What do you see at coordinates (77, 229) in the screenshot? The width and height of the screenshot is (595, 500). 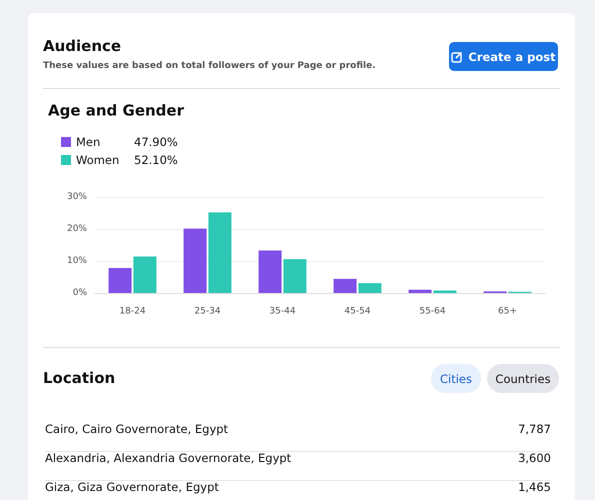 I see `y-tick-label: 20%` at bounding box center [77, 229].